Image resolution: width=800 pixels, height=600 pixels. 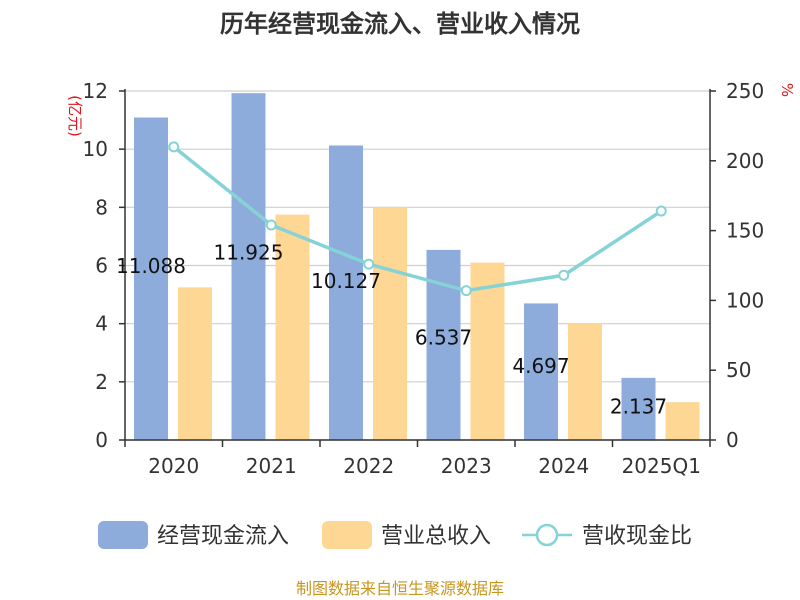 I want to click on data-label: 11.925, so click(x=249, y=253).